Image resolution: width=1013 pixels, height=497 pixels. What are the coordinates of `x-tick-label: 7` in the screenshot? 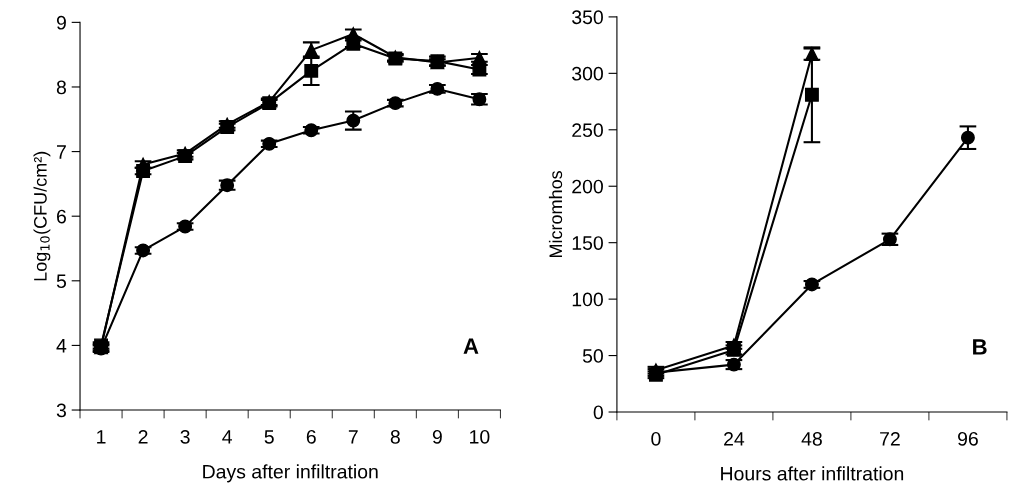 It's located at (353, 437).